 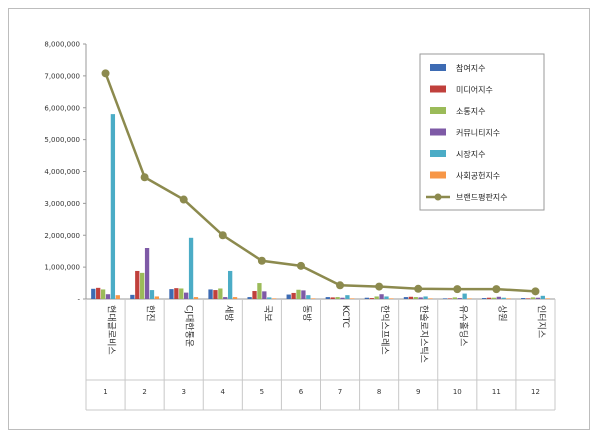 I want to click on x-category-label: 현대글로비스, so click(x=111, y=330).